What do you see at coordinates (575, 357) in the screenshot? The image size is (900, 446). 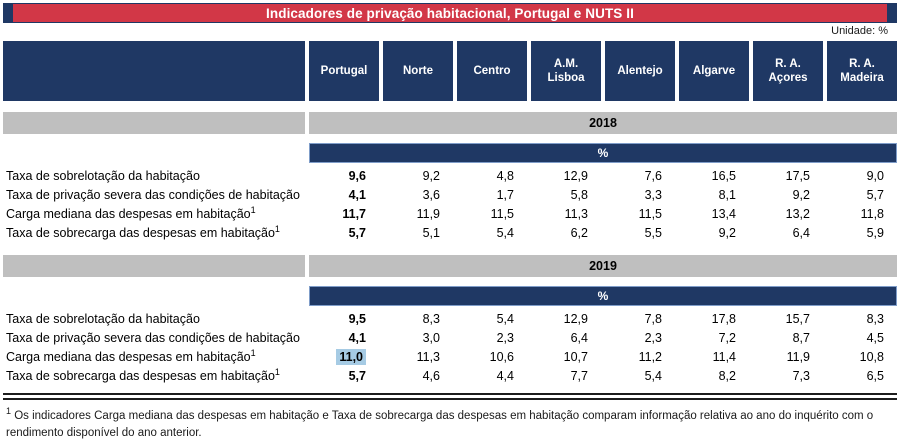 I see `value-cell: 10,7` at bounding box center [575, 357].